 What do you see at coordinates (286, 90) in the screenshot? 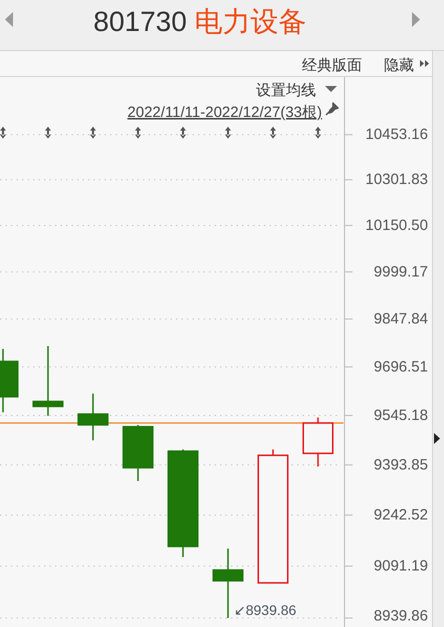
I see `annotation: 设置均线` at bounding box center [286, 90].